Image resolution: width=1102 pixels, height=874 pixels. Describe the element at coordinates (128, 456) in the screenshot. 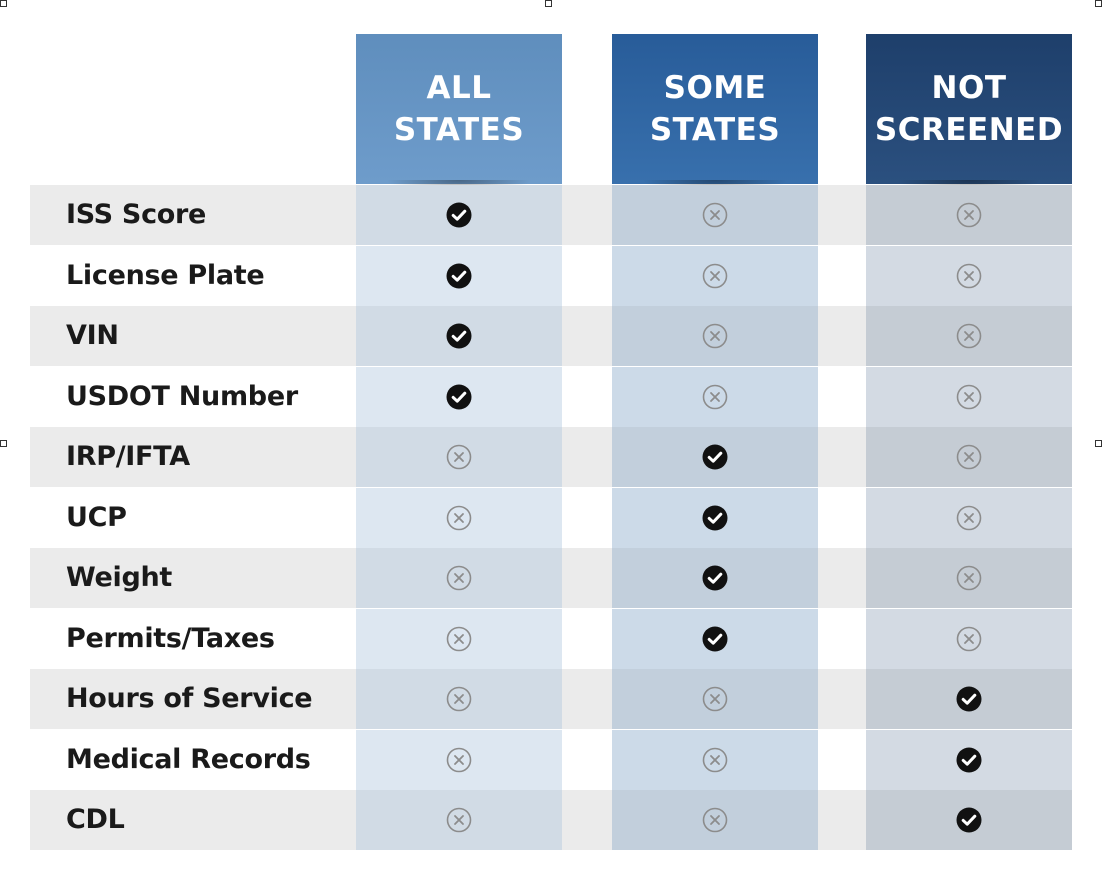

I see `row-label: IRP/IFTA` at that location.